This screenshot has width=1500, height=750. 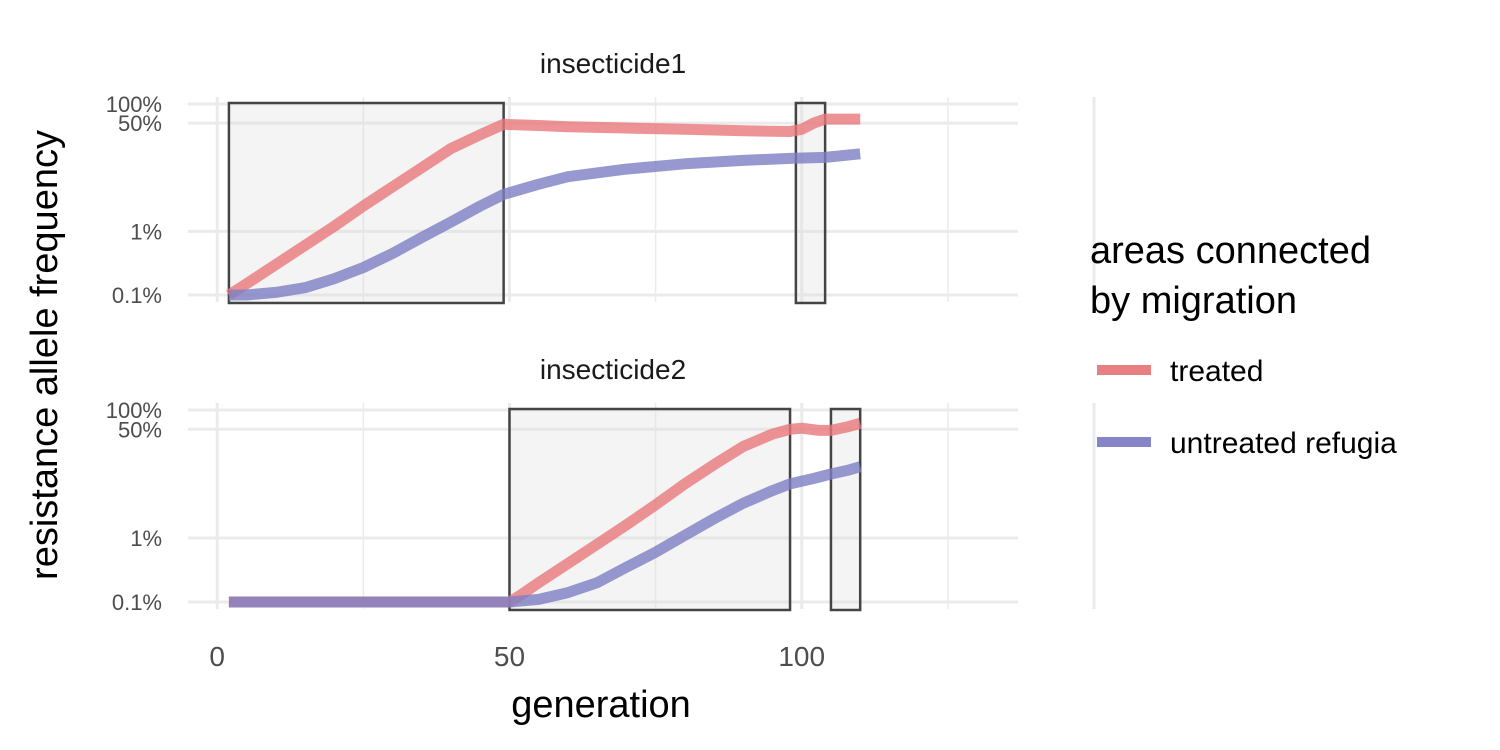 What do you see at coordinates (45, 355) in the screenshot?
I see `y-axis-title: resistance allele frequency` at bounding box center [45, 355].